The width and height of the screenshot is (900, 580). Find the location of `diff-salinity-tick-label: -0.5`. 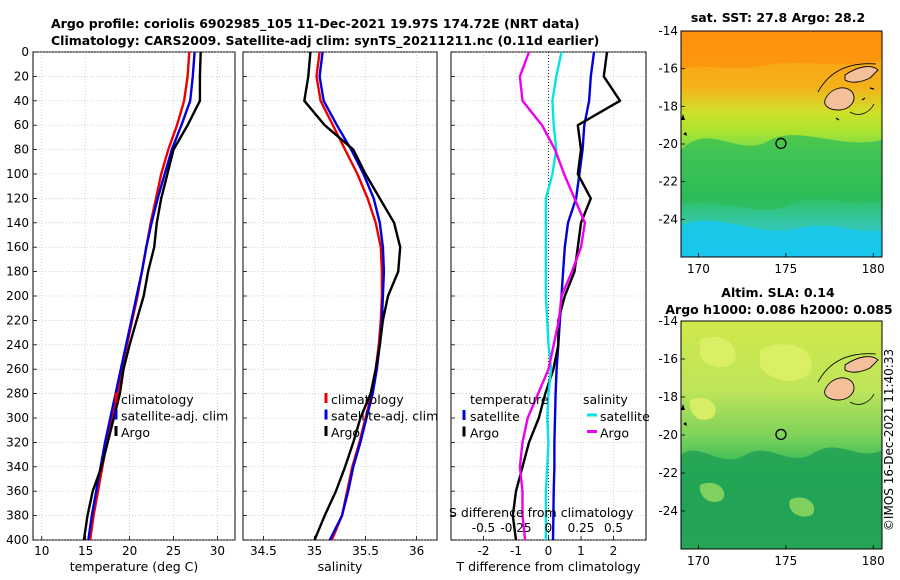

diff-salinity-tick-label: -0.5 is located at coordinates (483, 528).